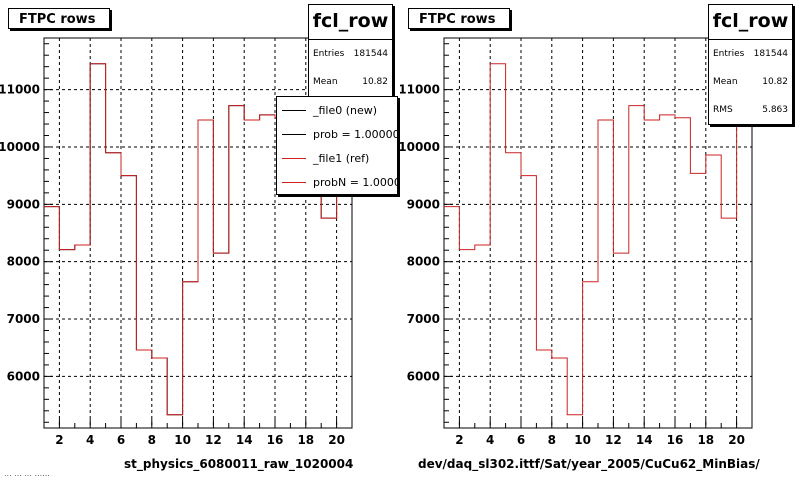  What do you see at coordinates (23, 262) in the screenshot?
I see `left-y-tick-label: 8000` at bounding box center [23, 262].